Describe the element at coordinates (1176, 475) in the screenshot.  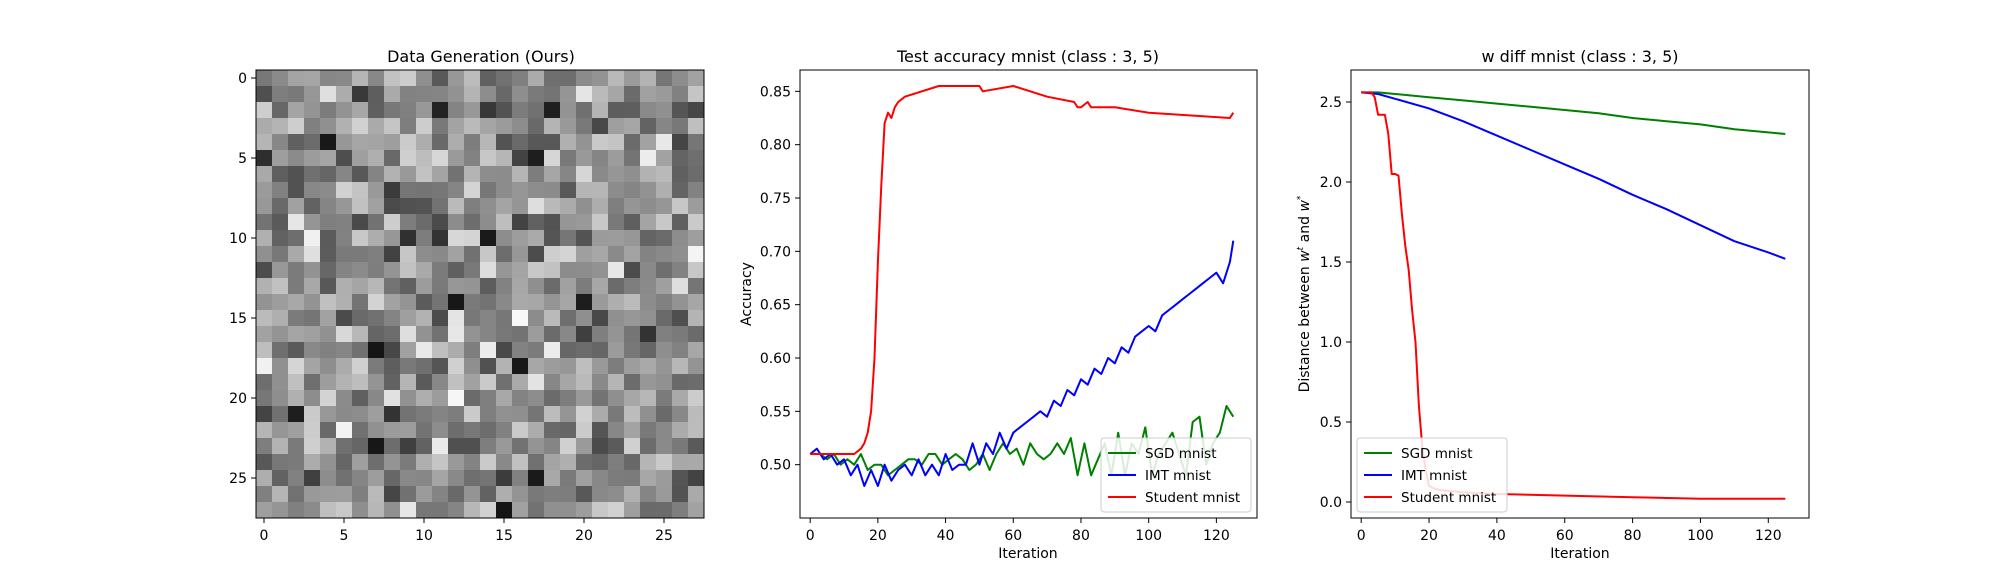
I see `accuracy-legend: SGD mnist IMT mnist Student mnist` at that location.